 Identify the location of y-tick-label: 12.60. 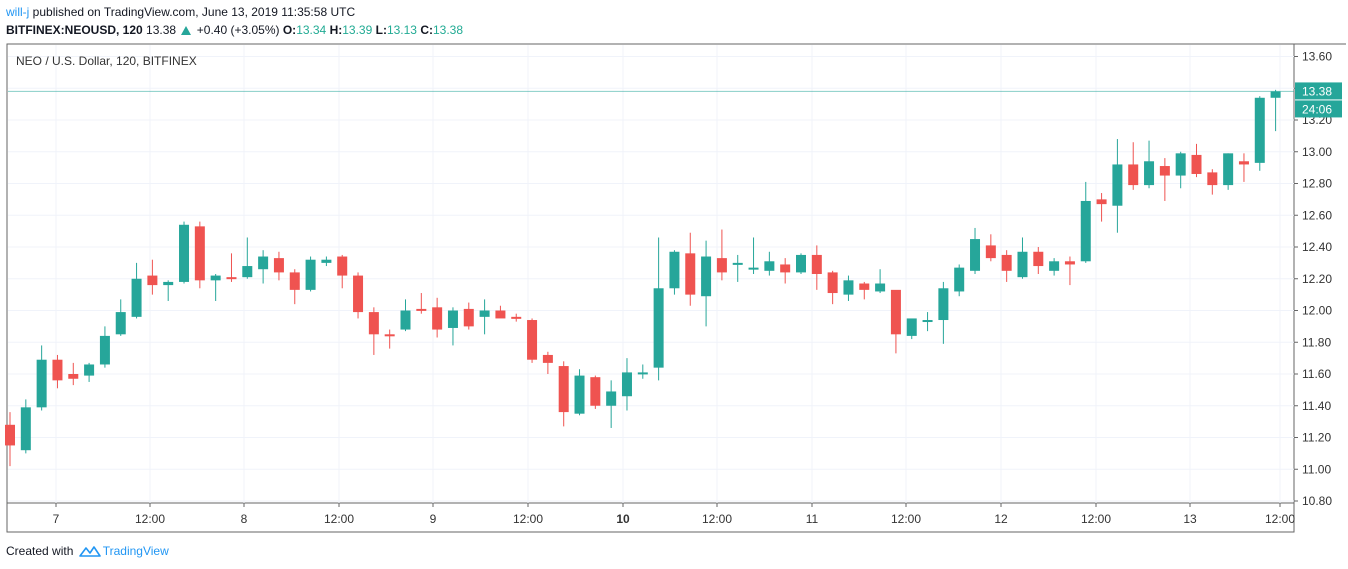
(1317, 215).